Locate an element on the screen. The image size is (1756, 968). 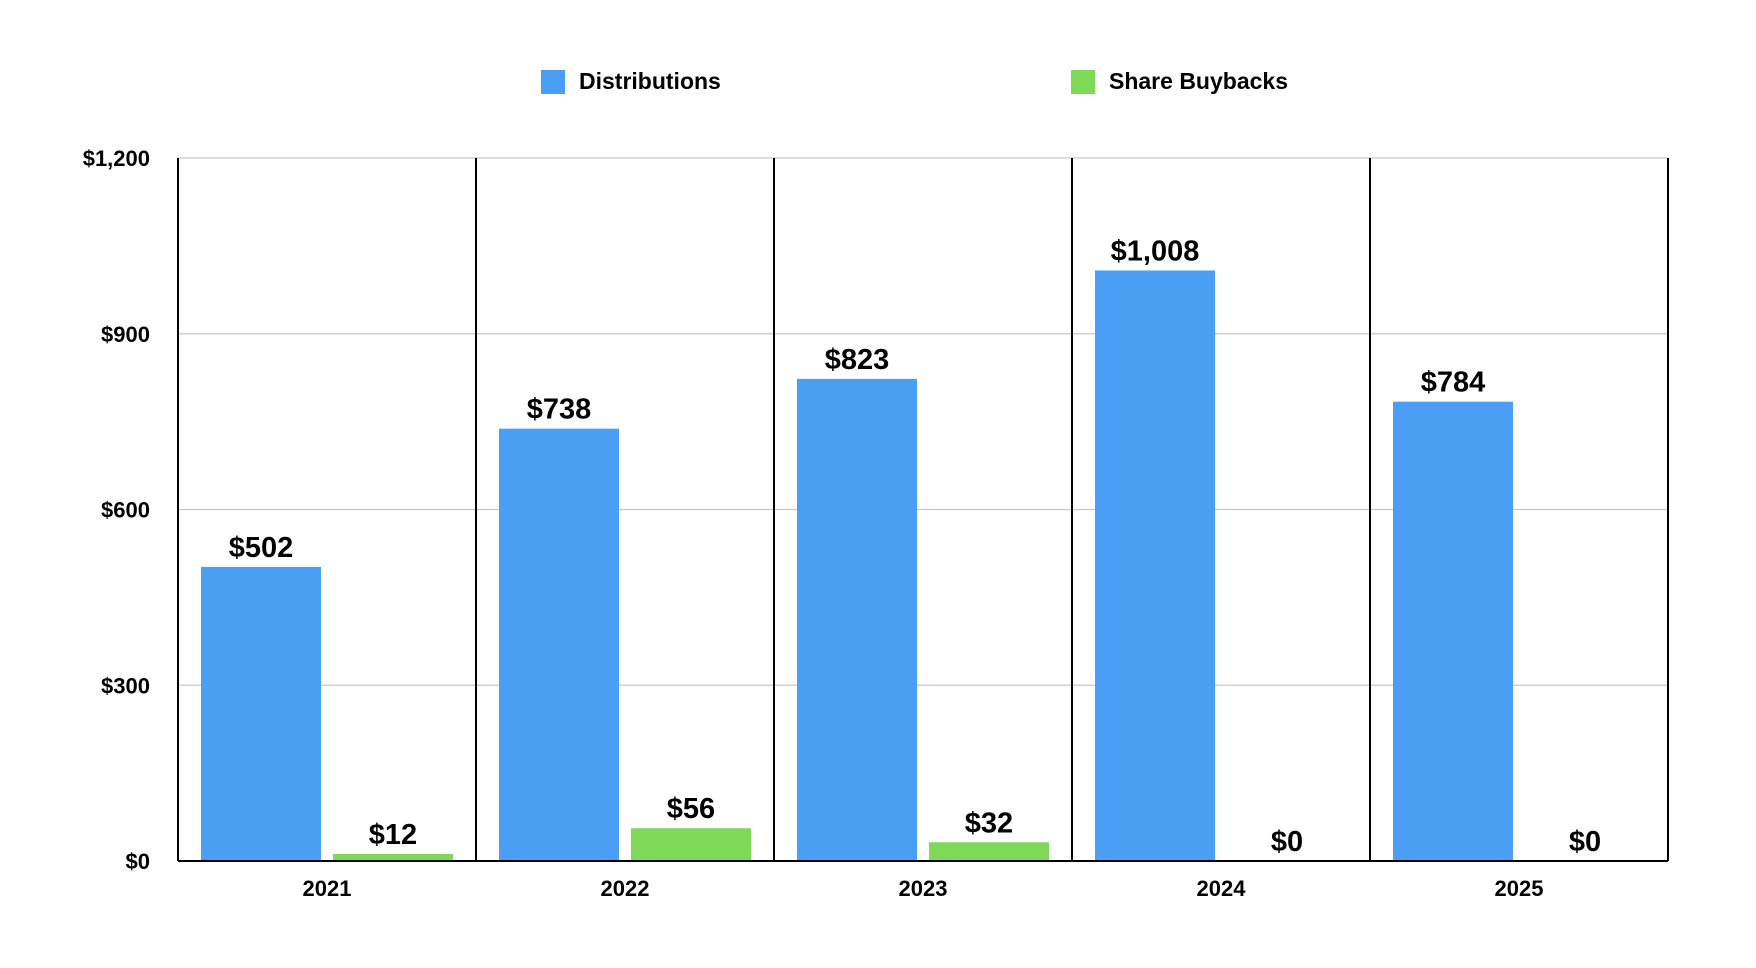
data-label-distributions-2021: $502 is located at coordinates (261, 548).